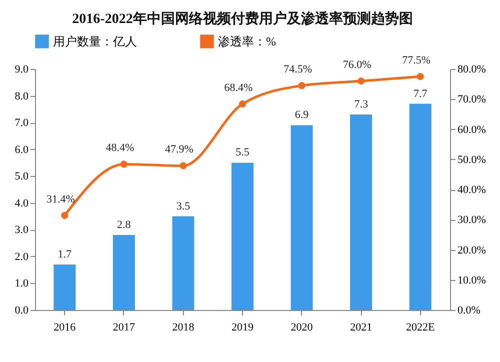 The width and height of the screenshot is (500, 362). I want to click on data-label: 47.9%, so click(179, 150).